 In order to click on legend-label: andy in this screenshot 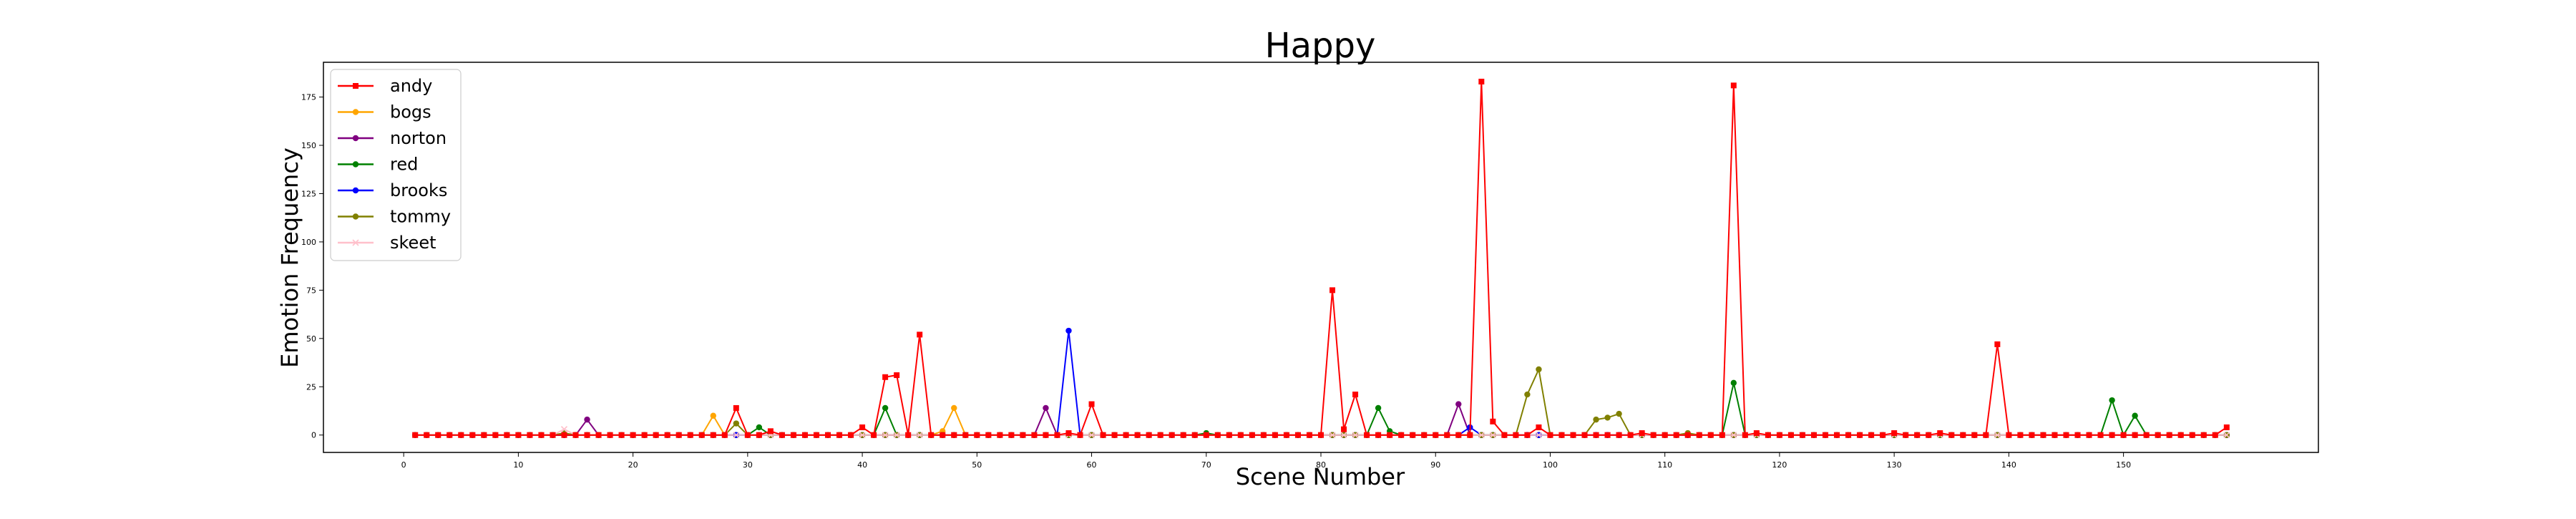, I will do `click(411, 86)`.